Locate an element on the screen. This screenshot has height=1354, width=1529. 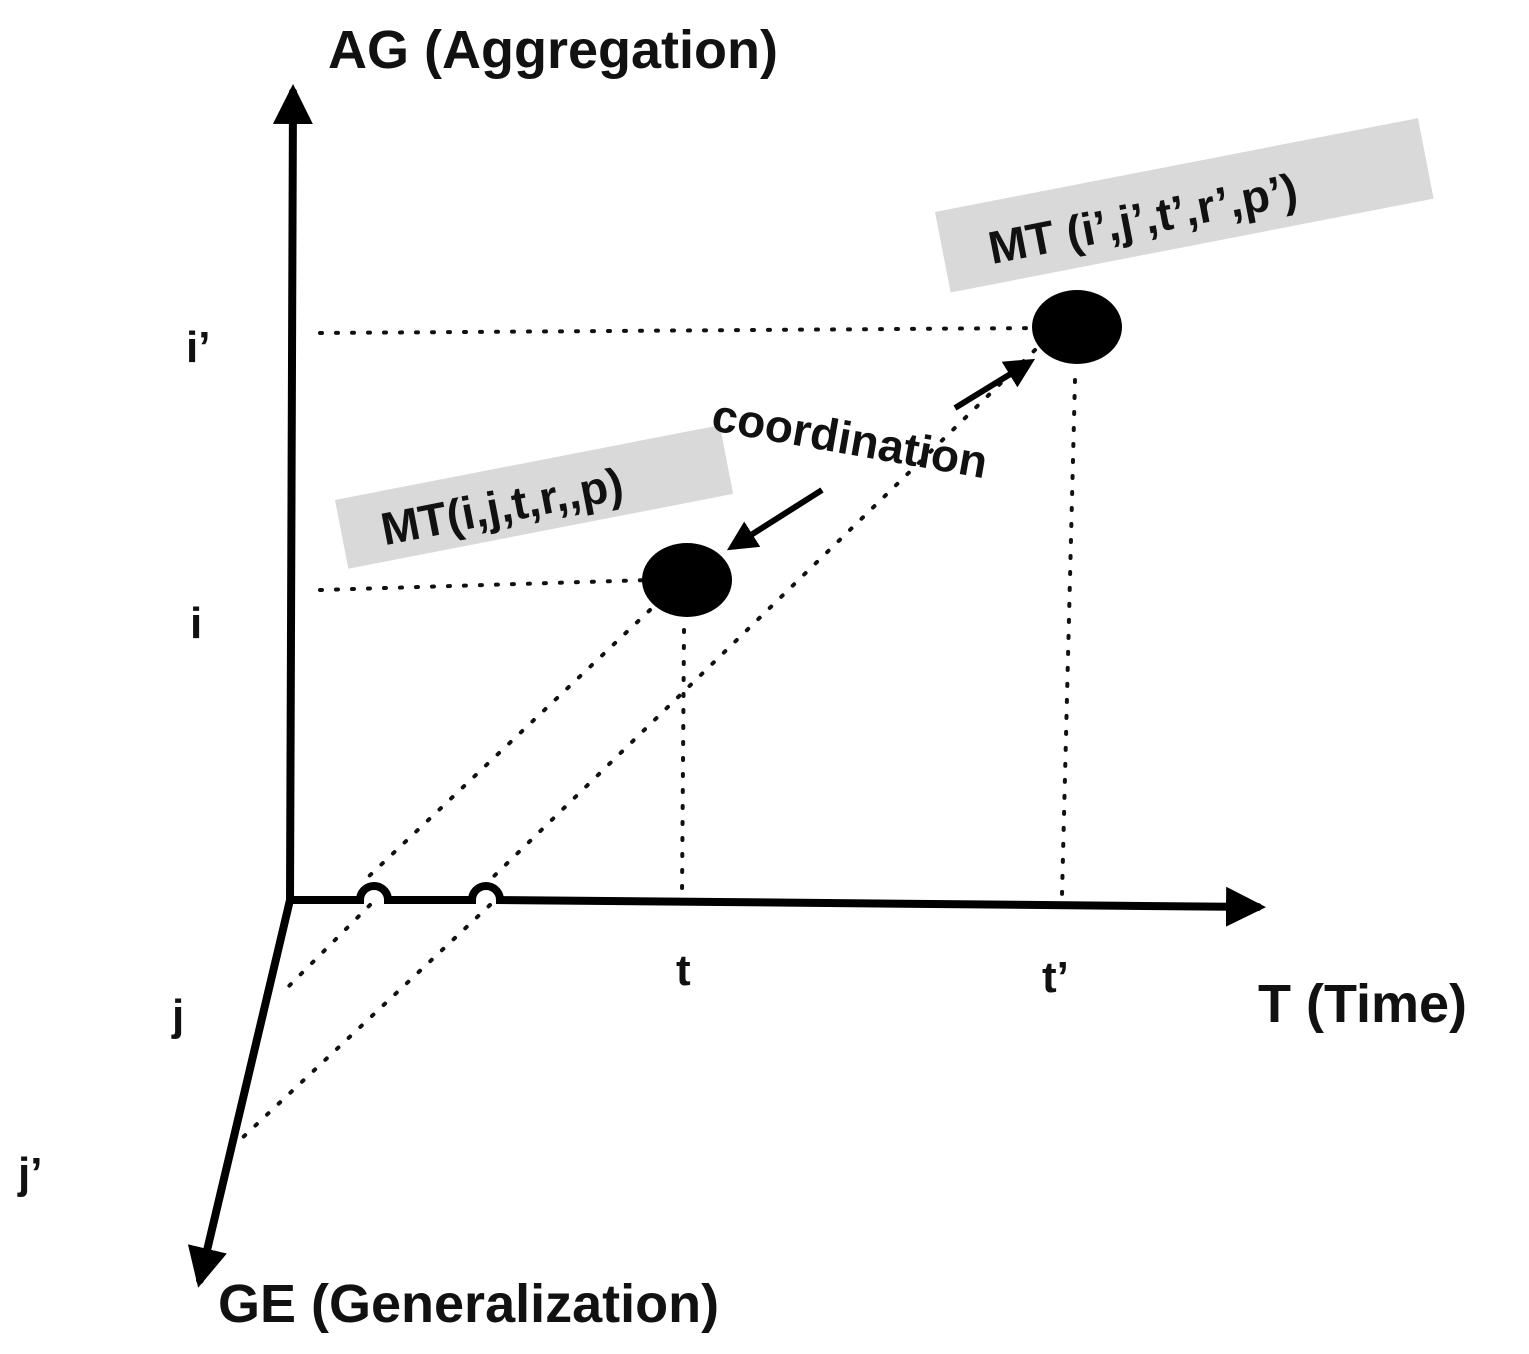
aggregation-axis-title: AG (Aggregation) is located at coordinates (553, 50).